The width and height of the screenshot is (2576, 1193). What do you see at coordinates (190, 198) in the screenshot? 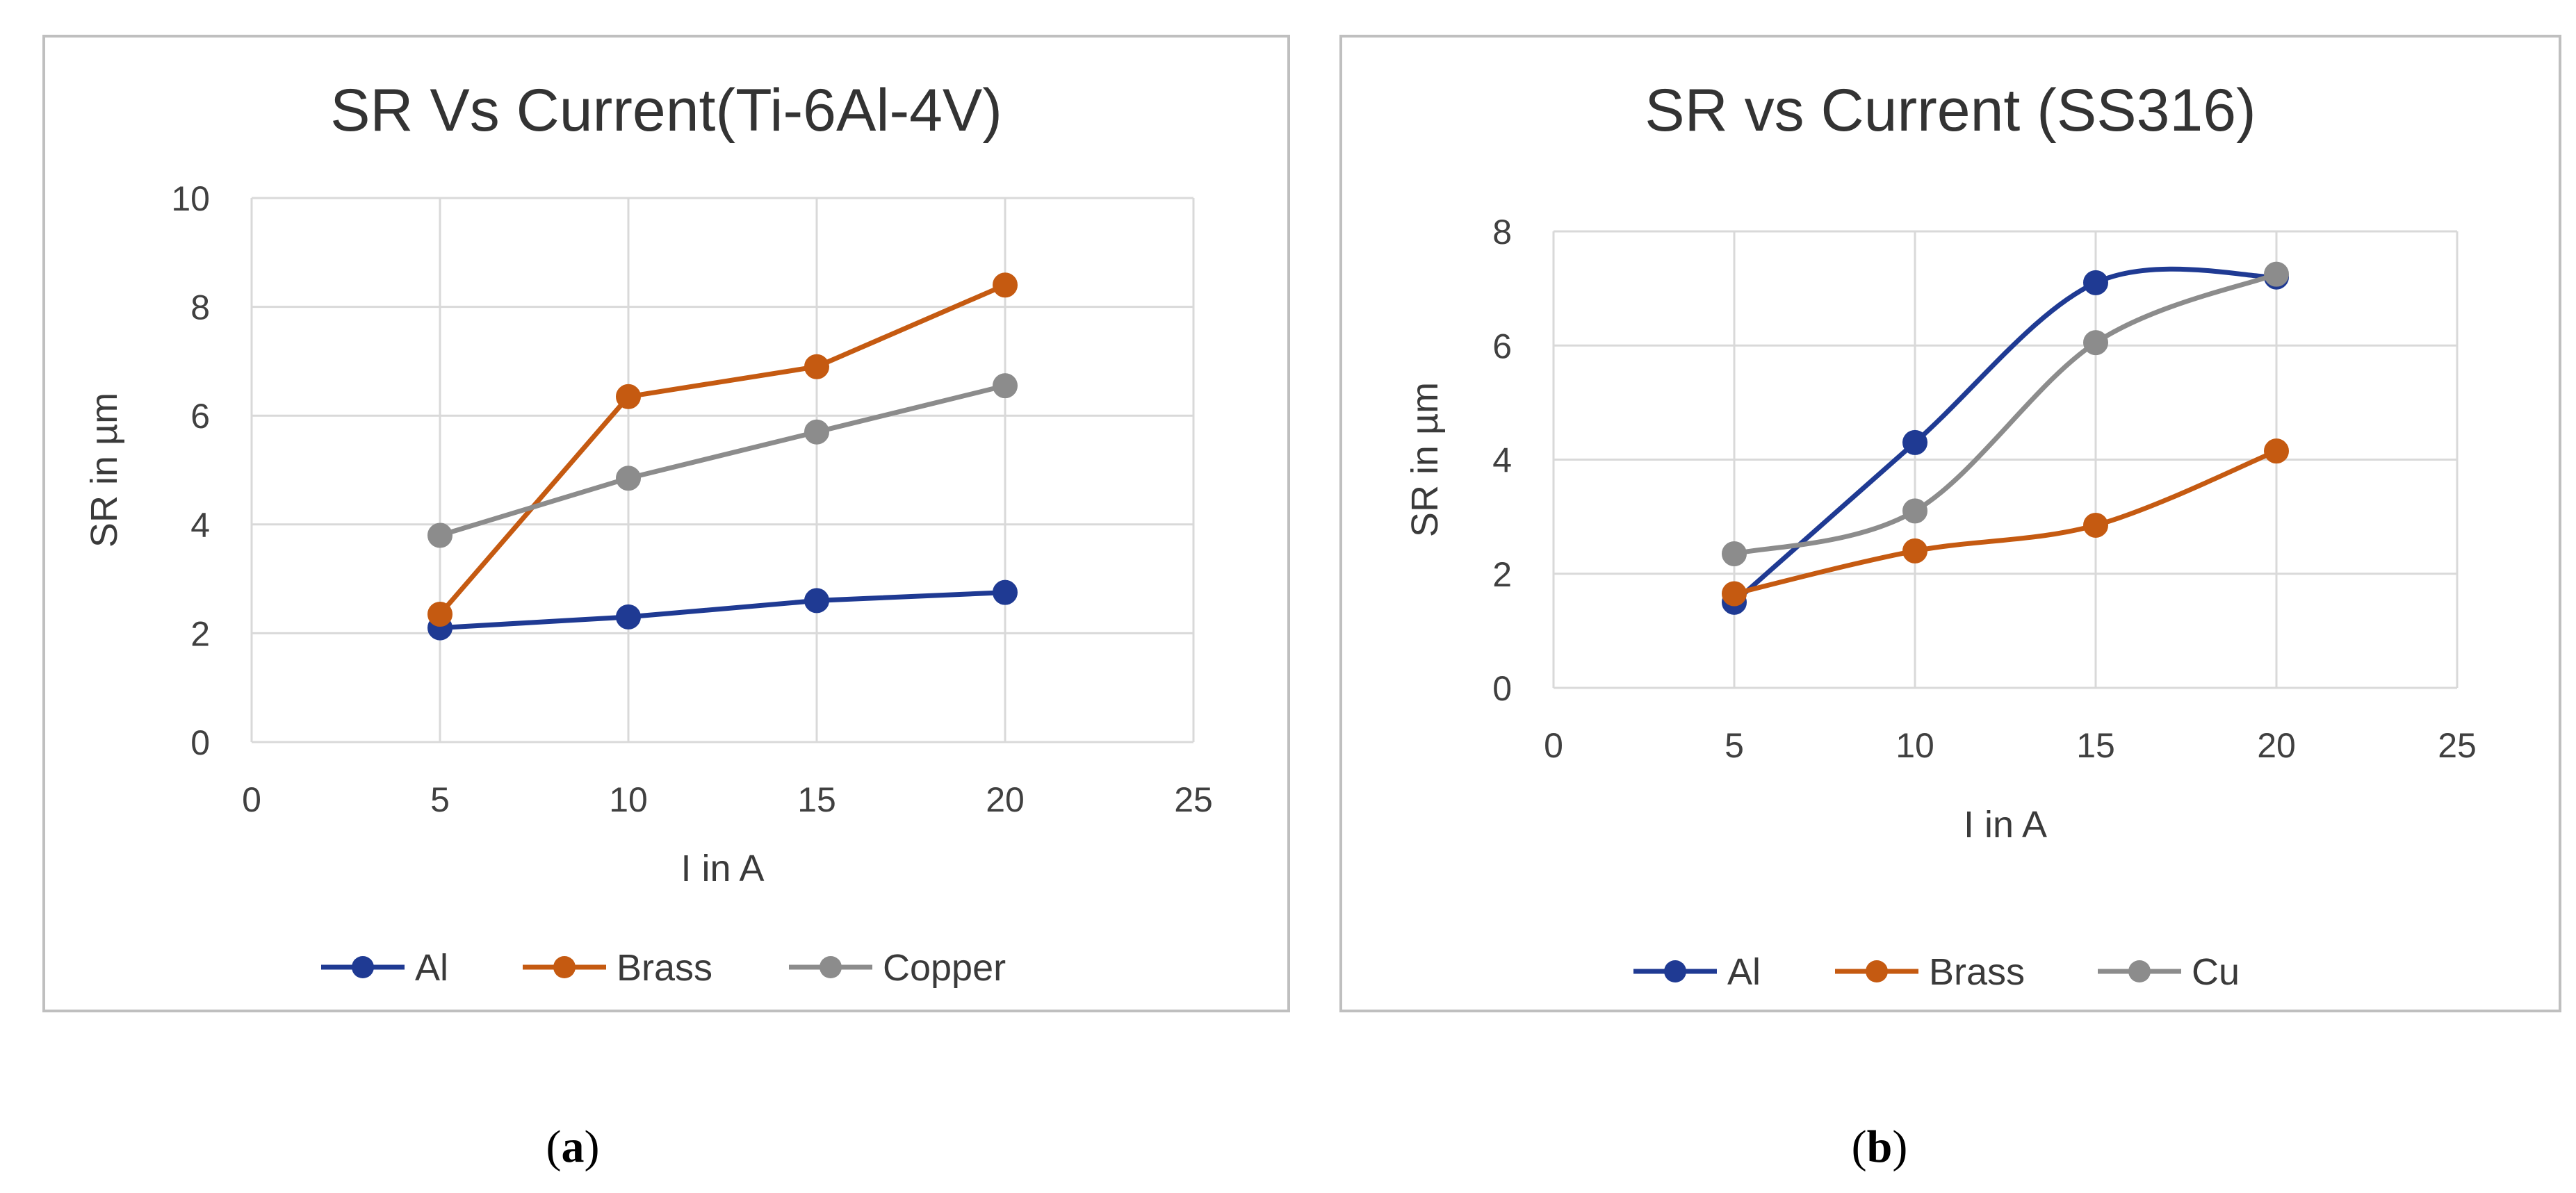
I see `y-tick-label: 10` at bounding box center [190, 198].